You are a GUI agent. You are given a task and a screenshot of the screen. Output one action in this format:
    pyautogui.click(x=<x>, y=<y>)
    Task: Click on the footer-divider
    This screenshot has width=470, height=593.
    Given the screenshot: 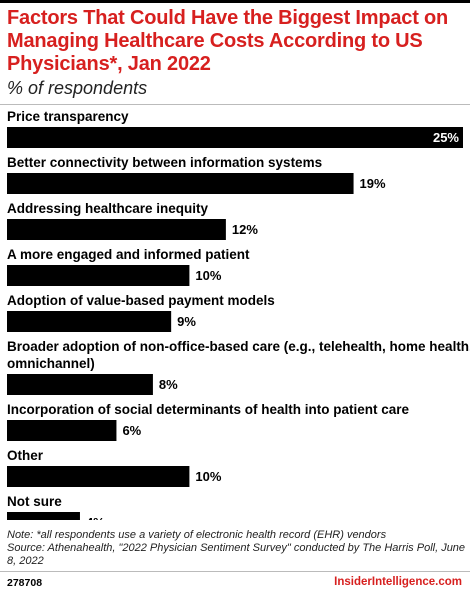 What is the action you would take?
    pyautogui.click(x=235, y=571)
    